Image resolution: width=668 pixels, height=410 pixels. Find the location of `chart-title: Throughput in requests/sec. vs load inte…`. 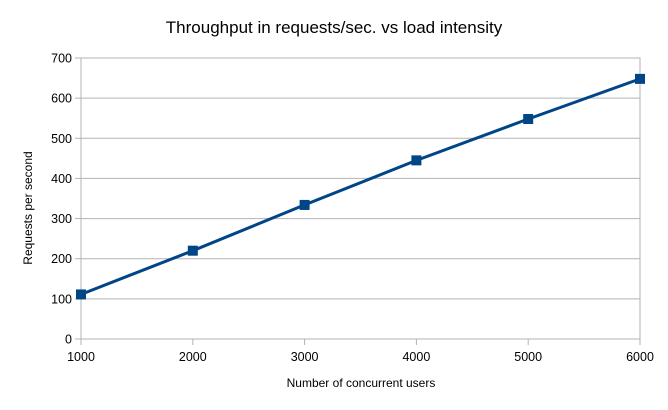

chart-title: Throughput in requests/sec. vs load inte… is located at coordinates (334, 27).